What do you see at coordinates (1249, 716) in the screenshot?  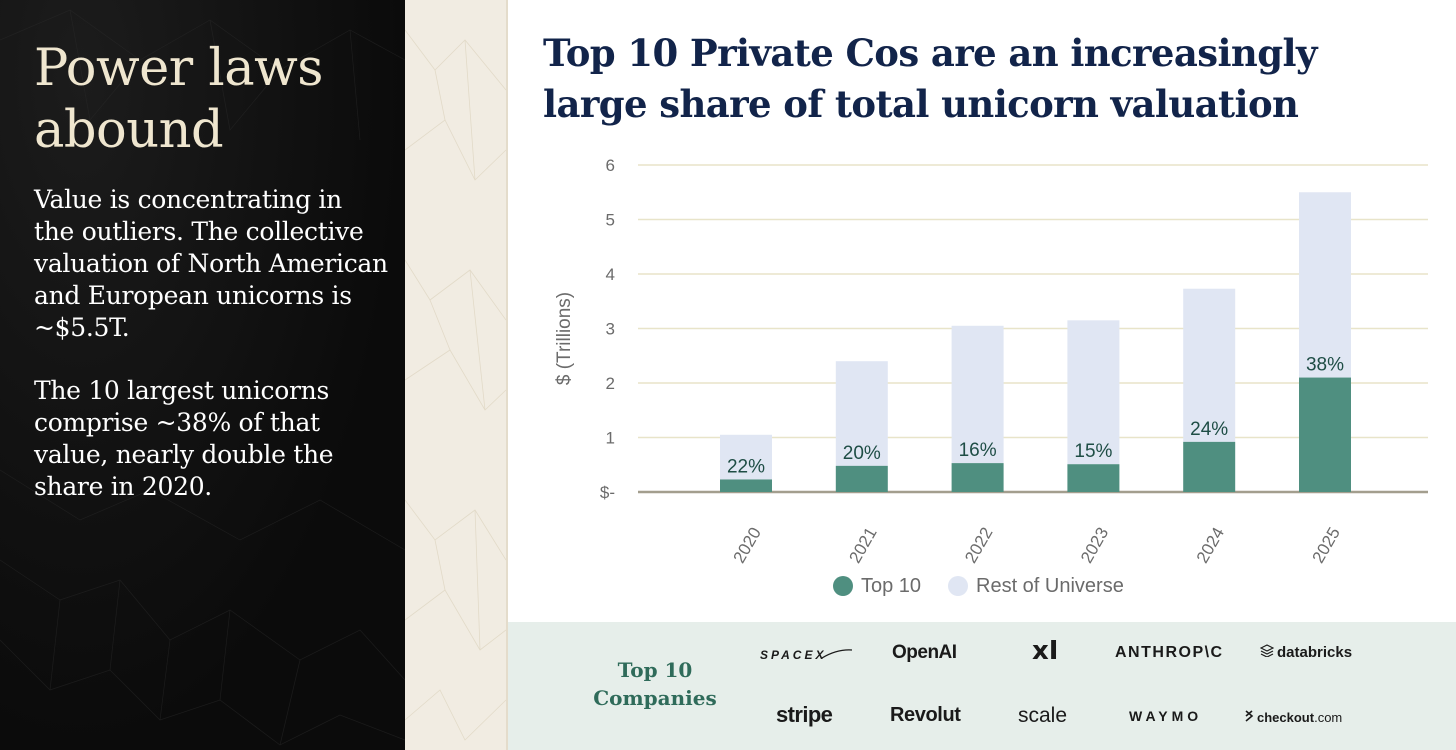 I see `checkout-mark-icon` at bounding box center [1249, 716].